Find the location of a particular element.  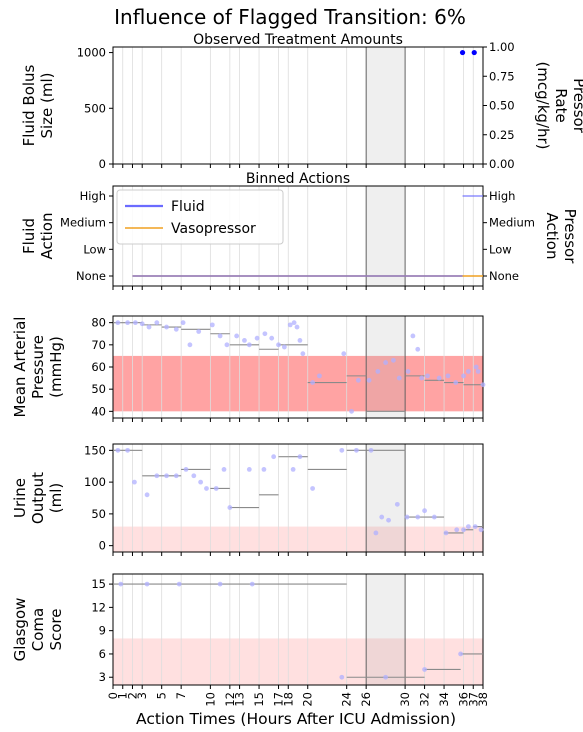

normal-range-band is located at coordinates (298, 539).